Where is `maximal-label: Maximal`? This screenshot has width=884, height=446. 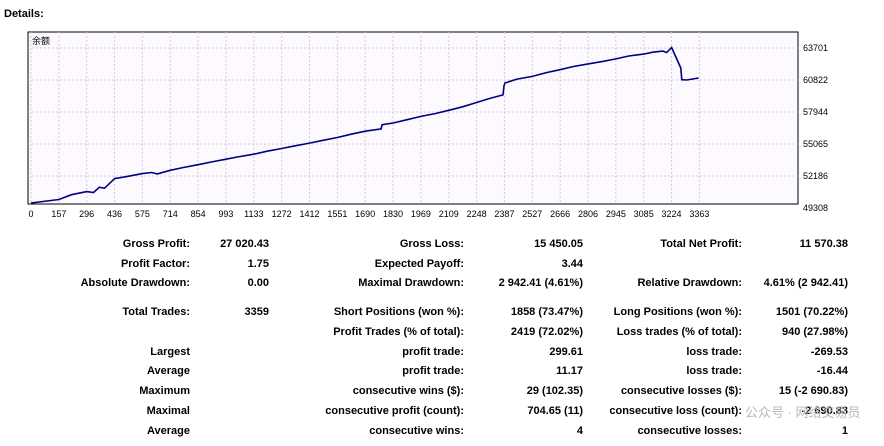
maximal-label: Maximal is located at coordinates (168, 411).